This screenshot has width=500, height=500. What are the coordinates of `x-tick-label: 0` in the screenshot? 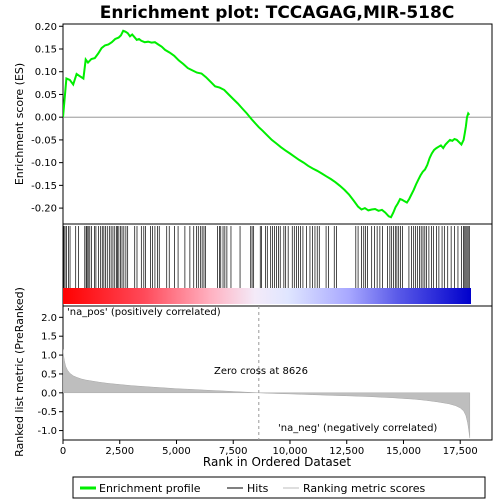 It's located at (63, 451).